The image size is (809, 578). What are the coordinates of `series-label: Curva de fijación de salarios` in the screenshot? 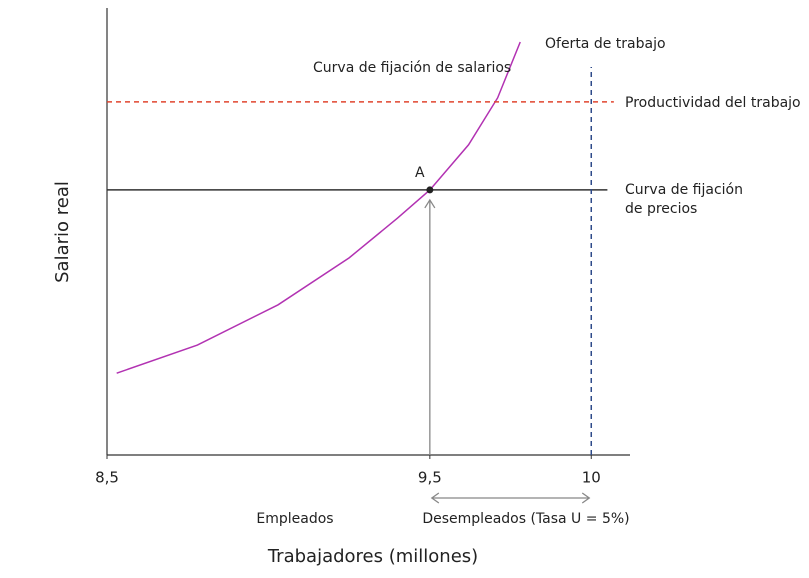 It's located at (412, 68).